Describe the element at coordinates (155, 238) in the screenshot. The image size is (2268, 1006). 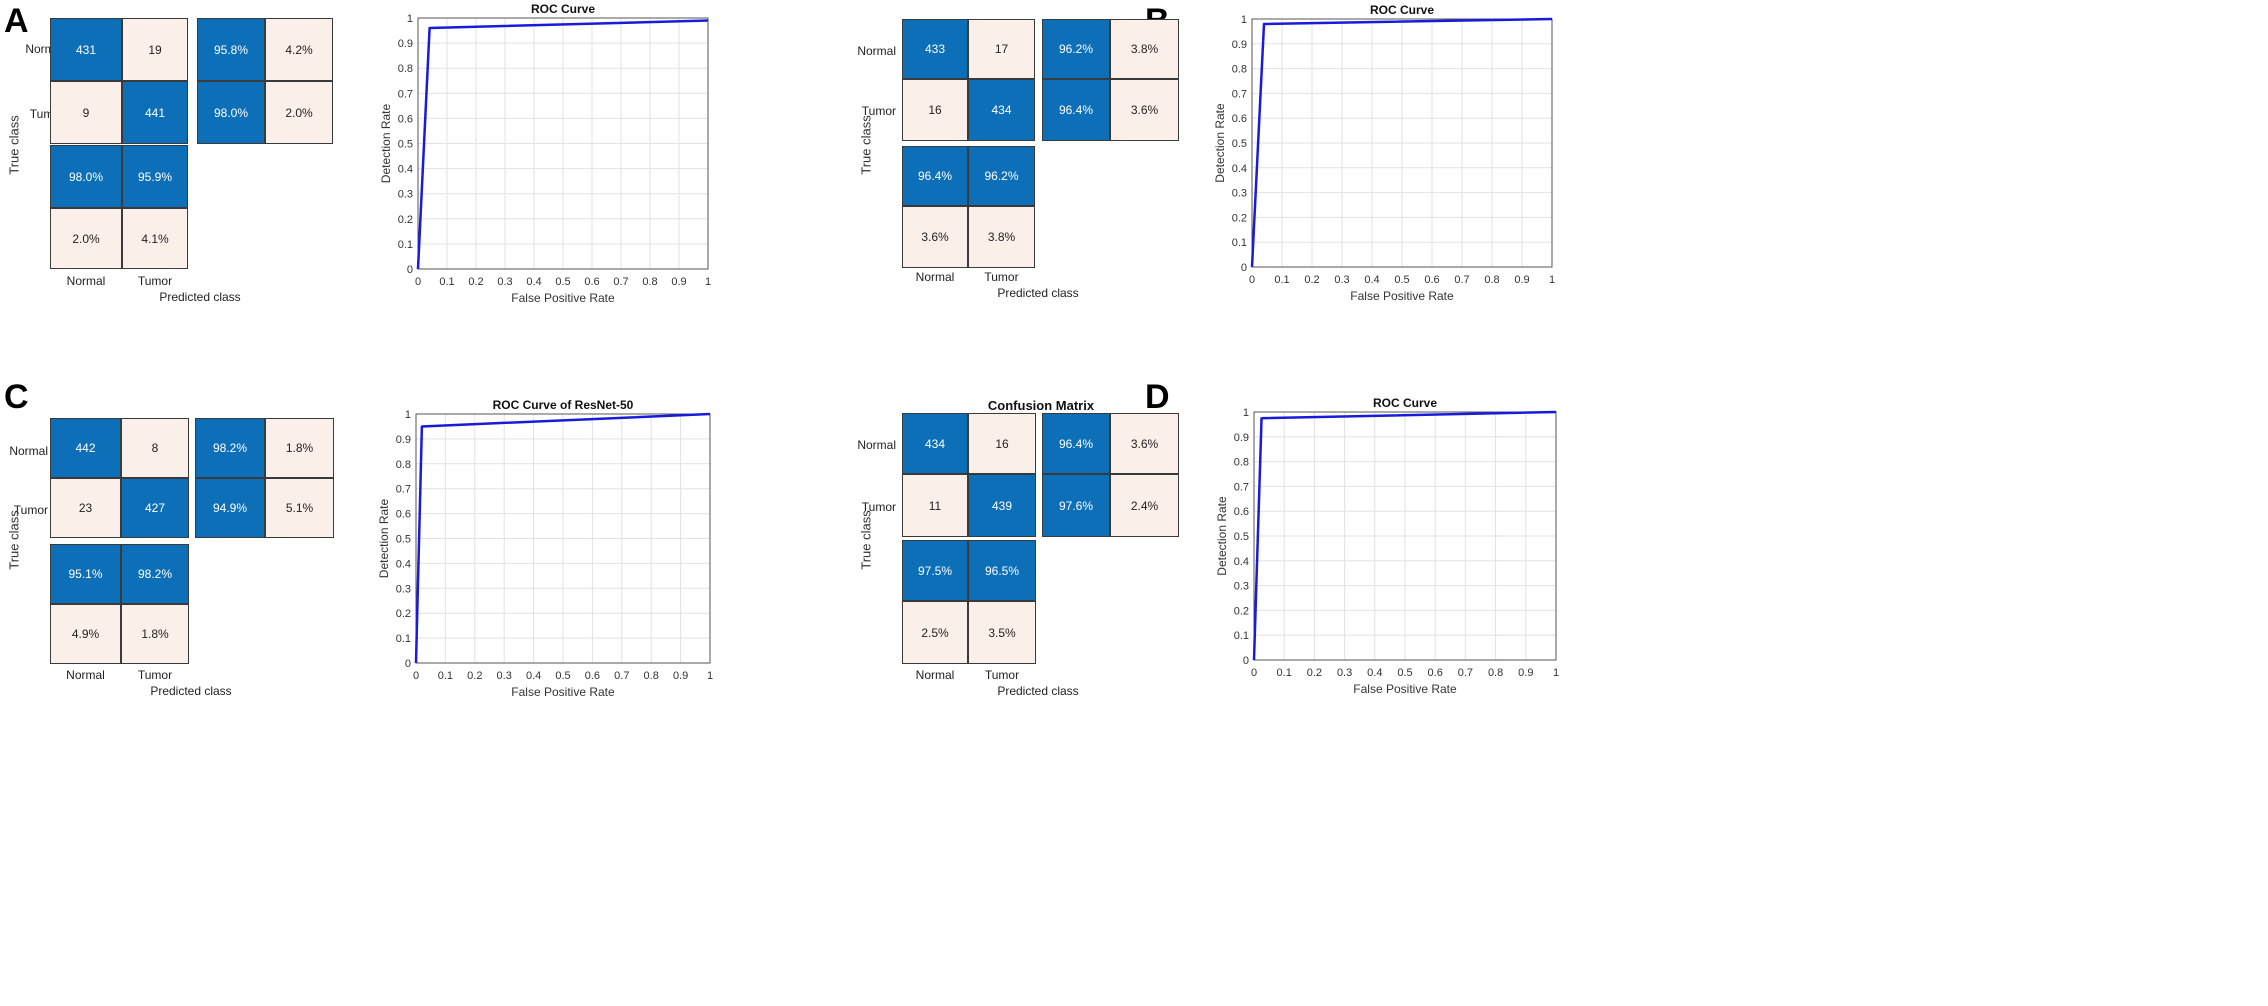
I see `col-summary-cell: 4.1%` at that location.